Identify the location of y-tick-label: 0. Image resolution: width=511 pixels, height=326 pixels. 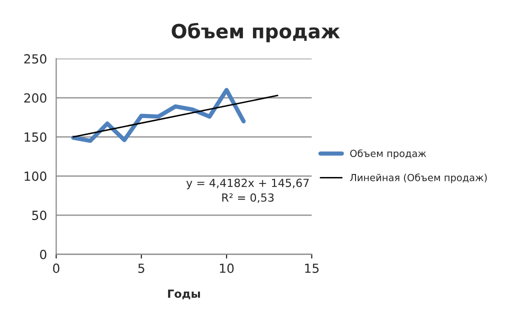
(43, 255).